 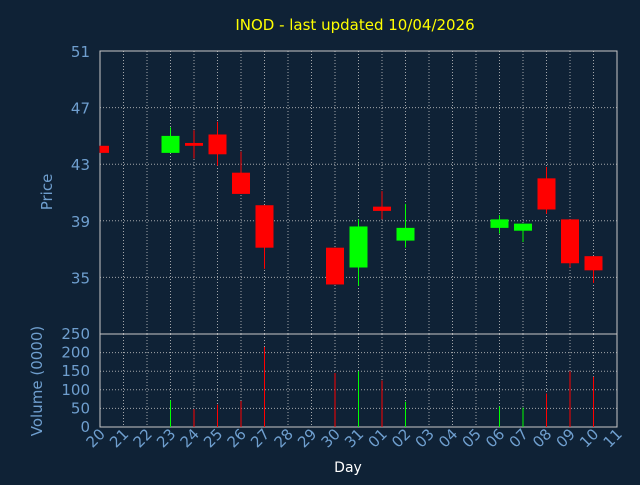 I want to click on x-tick-label: 30, so click(x=331, y=438).